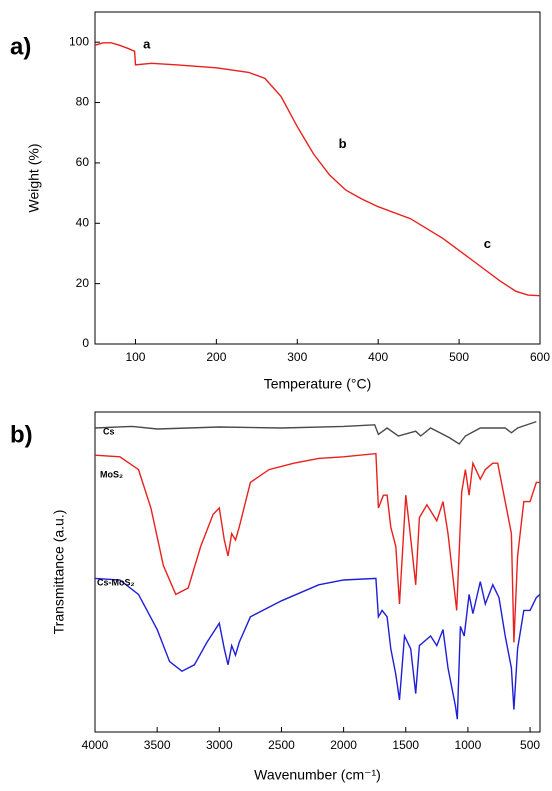 The image size is (552, 791). What do you see at coordinates (83, 102) in the screenshot?
I see `y-tick-label: 80` at bounding box center [83, 102].